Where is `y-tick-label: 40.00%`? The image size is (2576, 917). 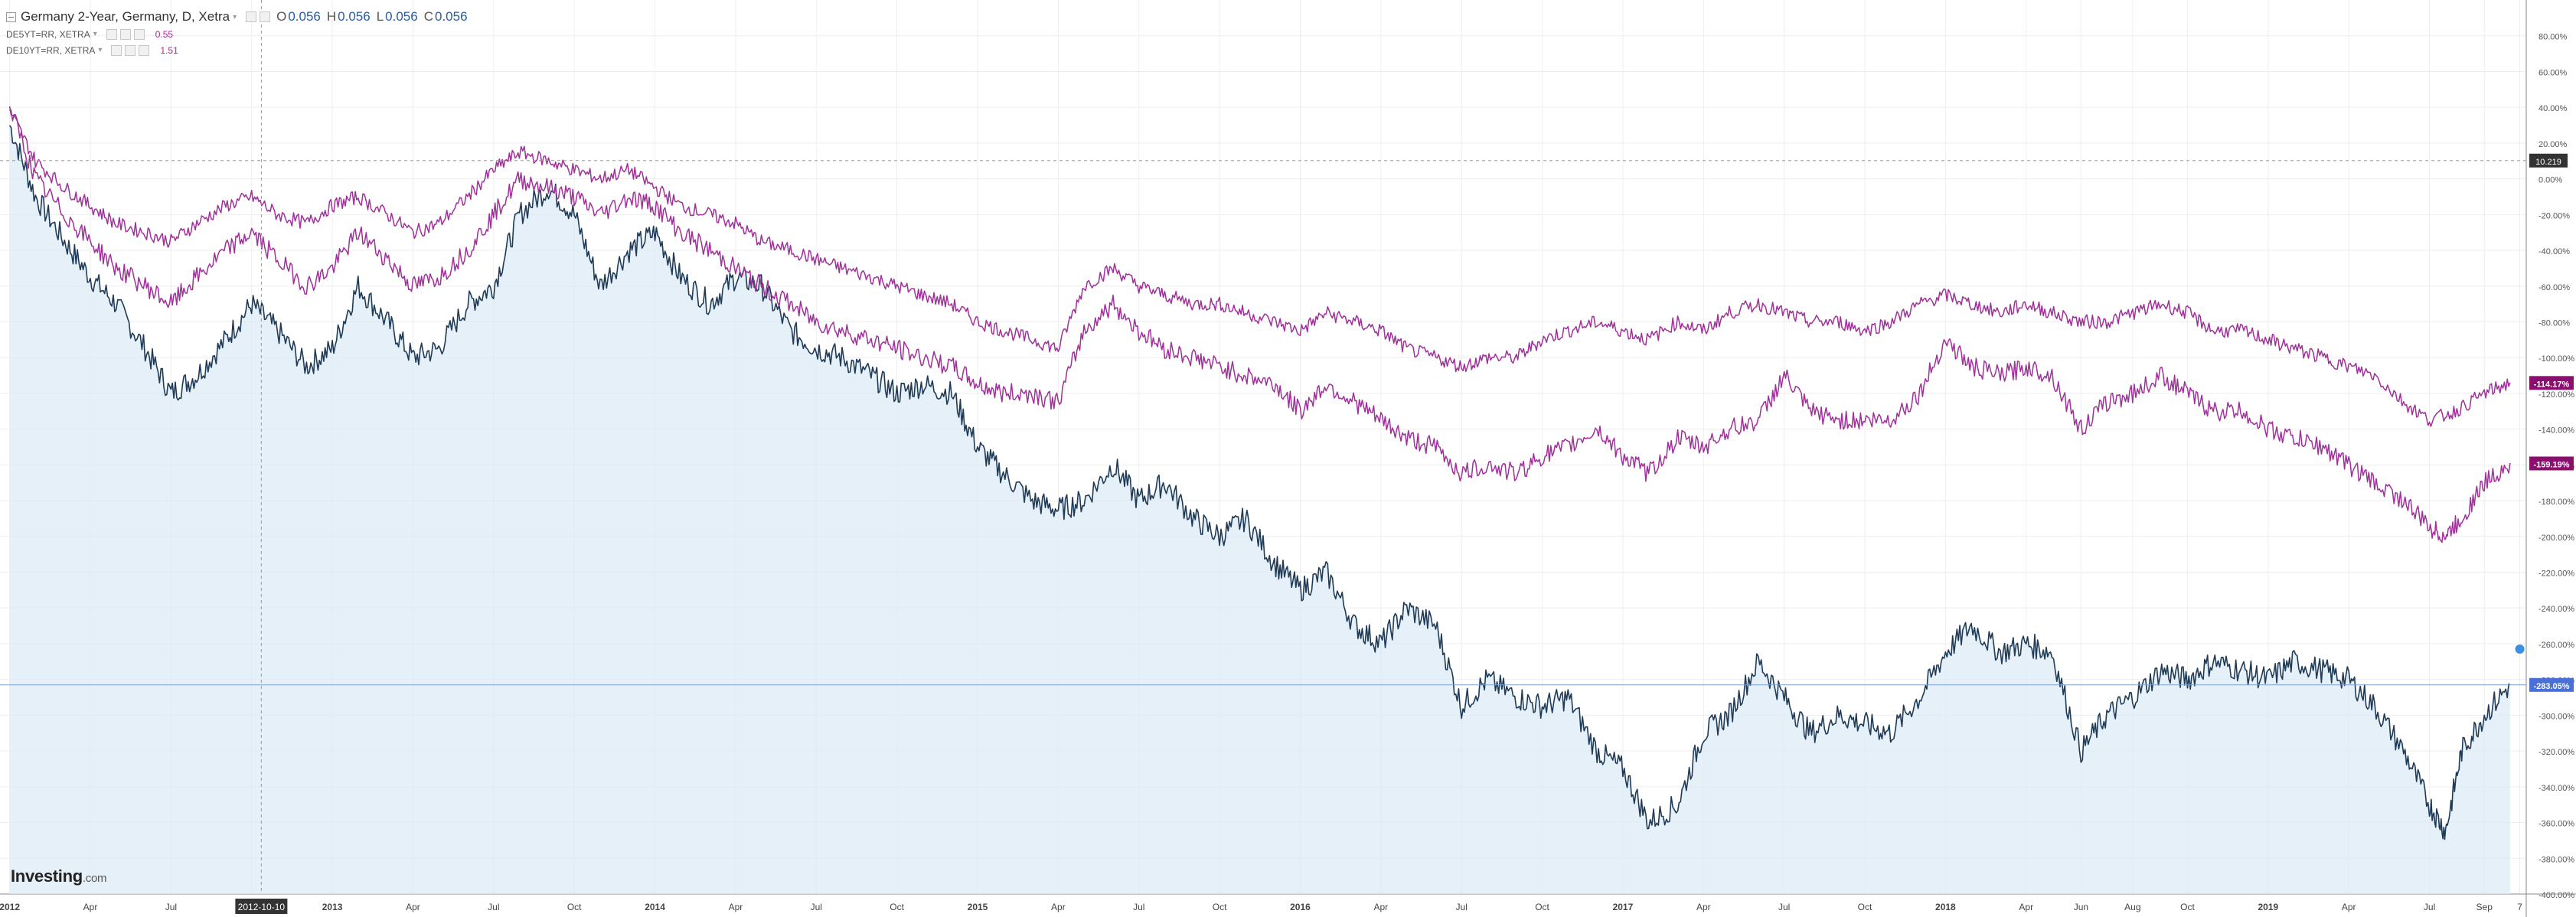 y-tick-label: 40.00% is located at coordinates (2553, 109).